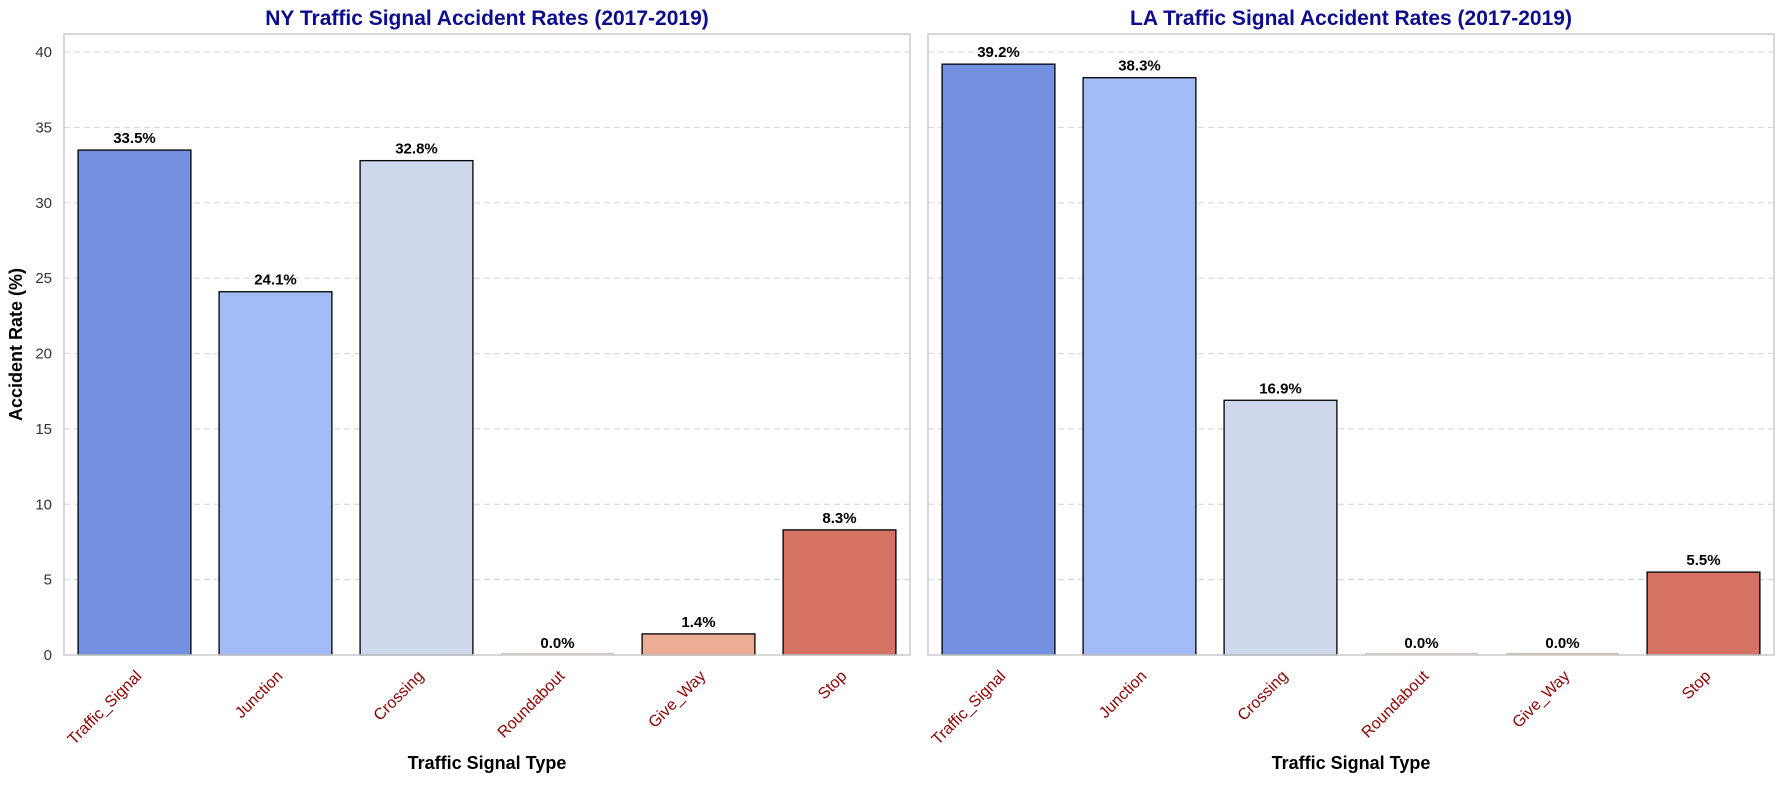 The height and width of the screenshot is (789, 1784). I want to click on y-tick-label: 30, so click(43, 203).